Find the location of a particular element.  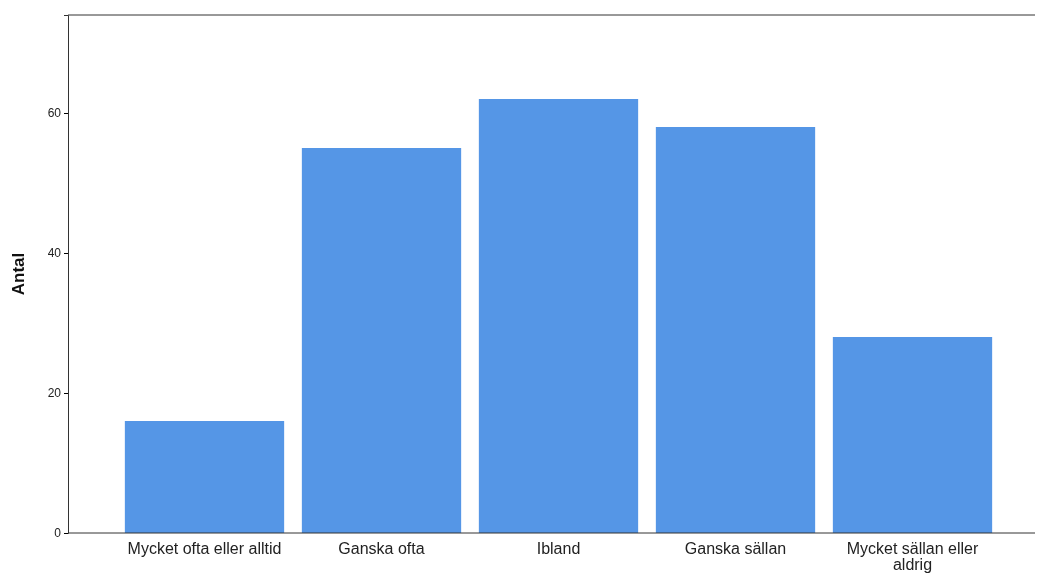

y-tick-label: 60 is located at coordinates (54, 113).